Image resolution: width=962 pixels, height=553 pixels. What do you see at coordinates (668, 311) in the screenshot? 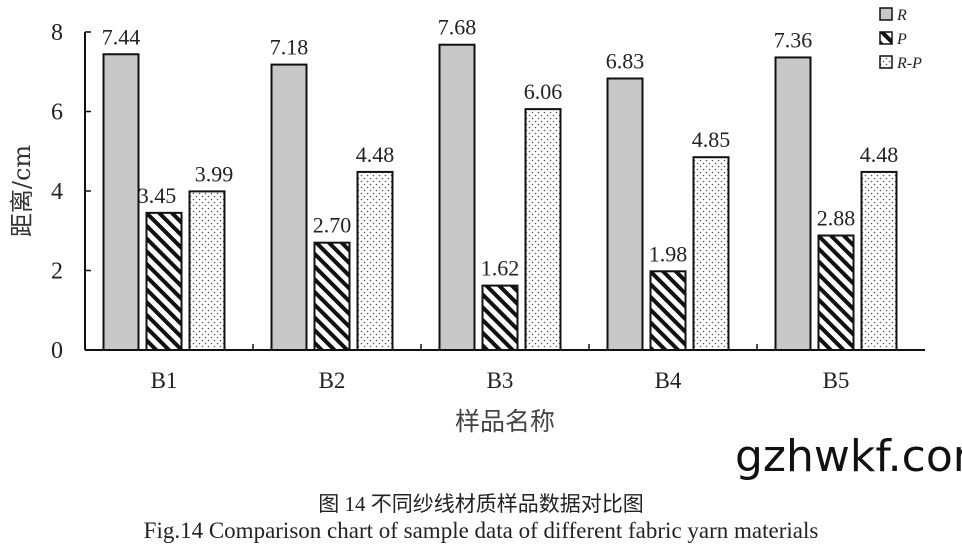
I see `bar-p-b4` at bounding box center [668, 311].